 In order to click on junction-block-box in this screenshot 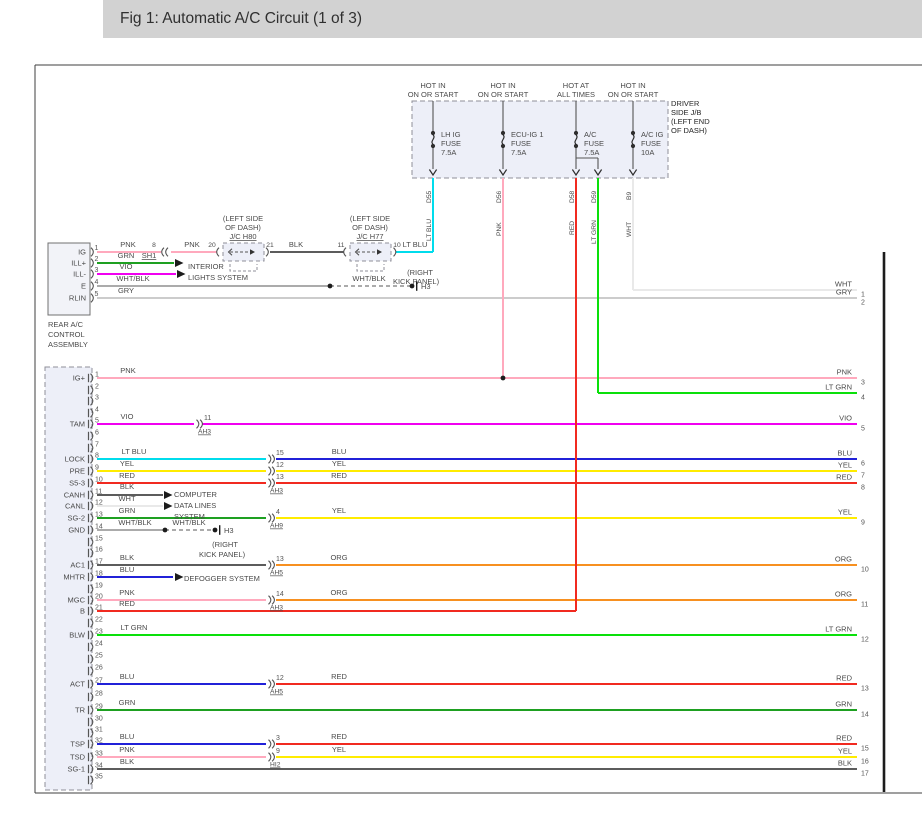, I will do `click(540, 139)`.